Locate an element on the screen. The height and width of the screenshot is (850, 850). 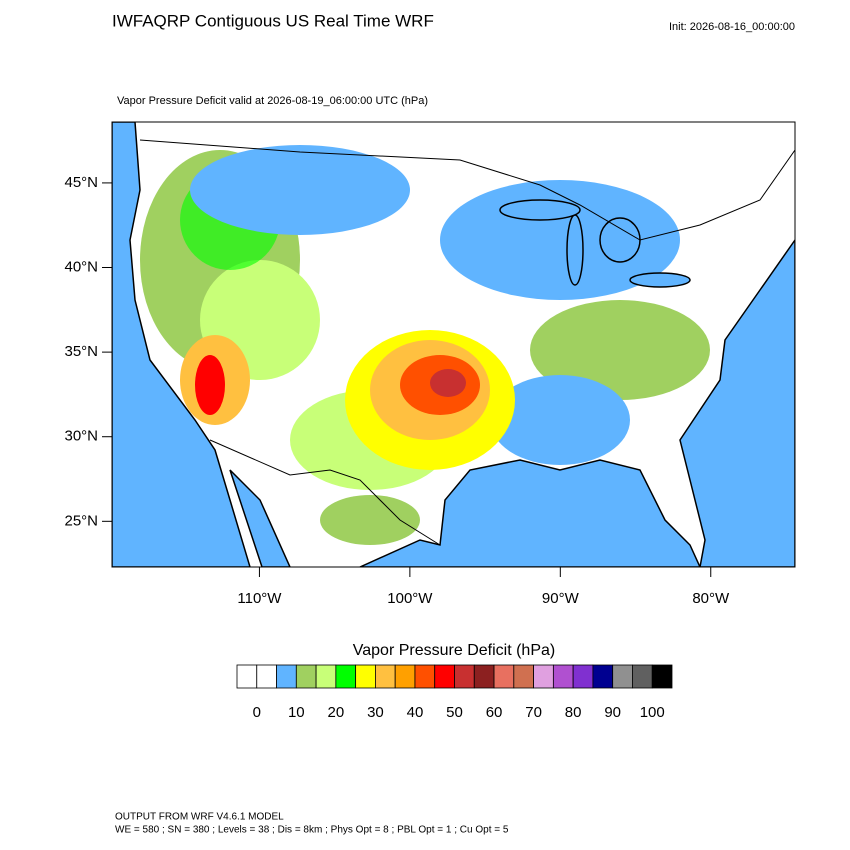
colorbar-label: 90 is located at coordinates (612, 712).